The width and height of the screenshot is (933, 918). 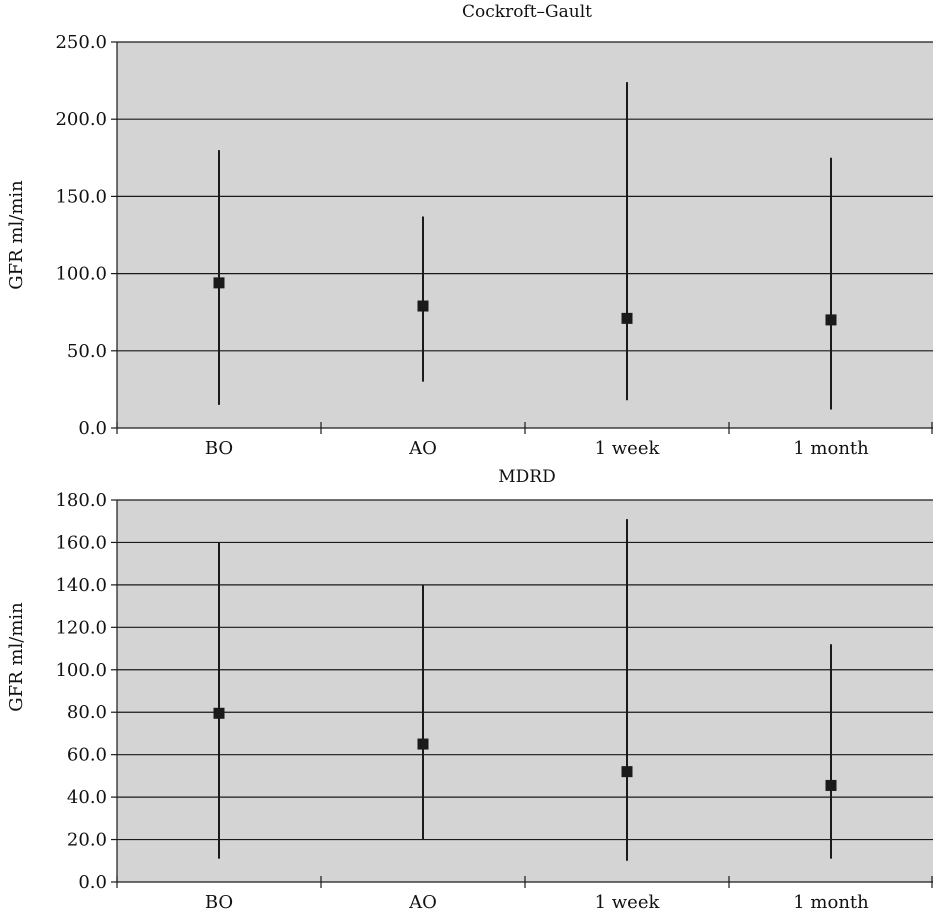 What do you see at coordinates (87, 797) in the screenshot?
I see `y-tick-label: 40.0` at bounding box center [87, 797].